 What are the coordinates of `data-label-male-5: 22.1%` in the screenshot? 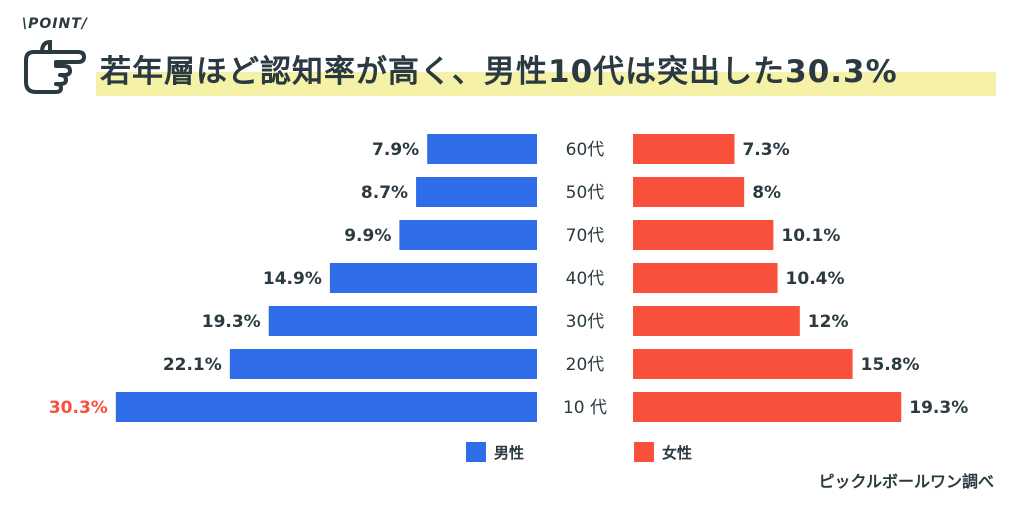 It's located at (192, 365).